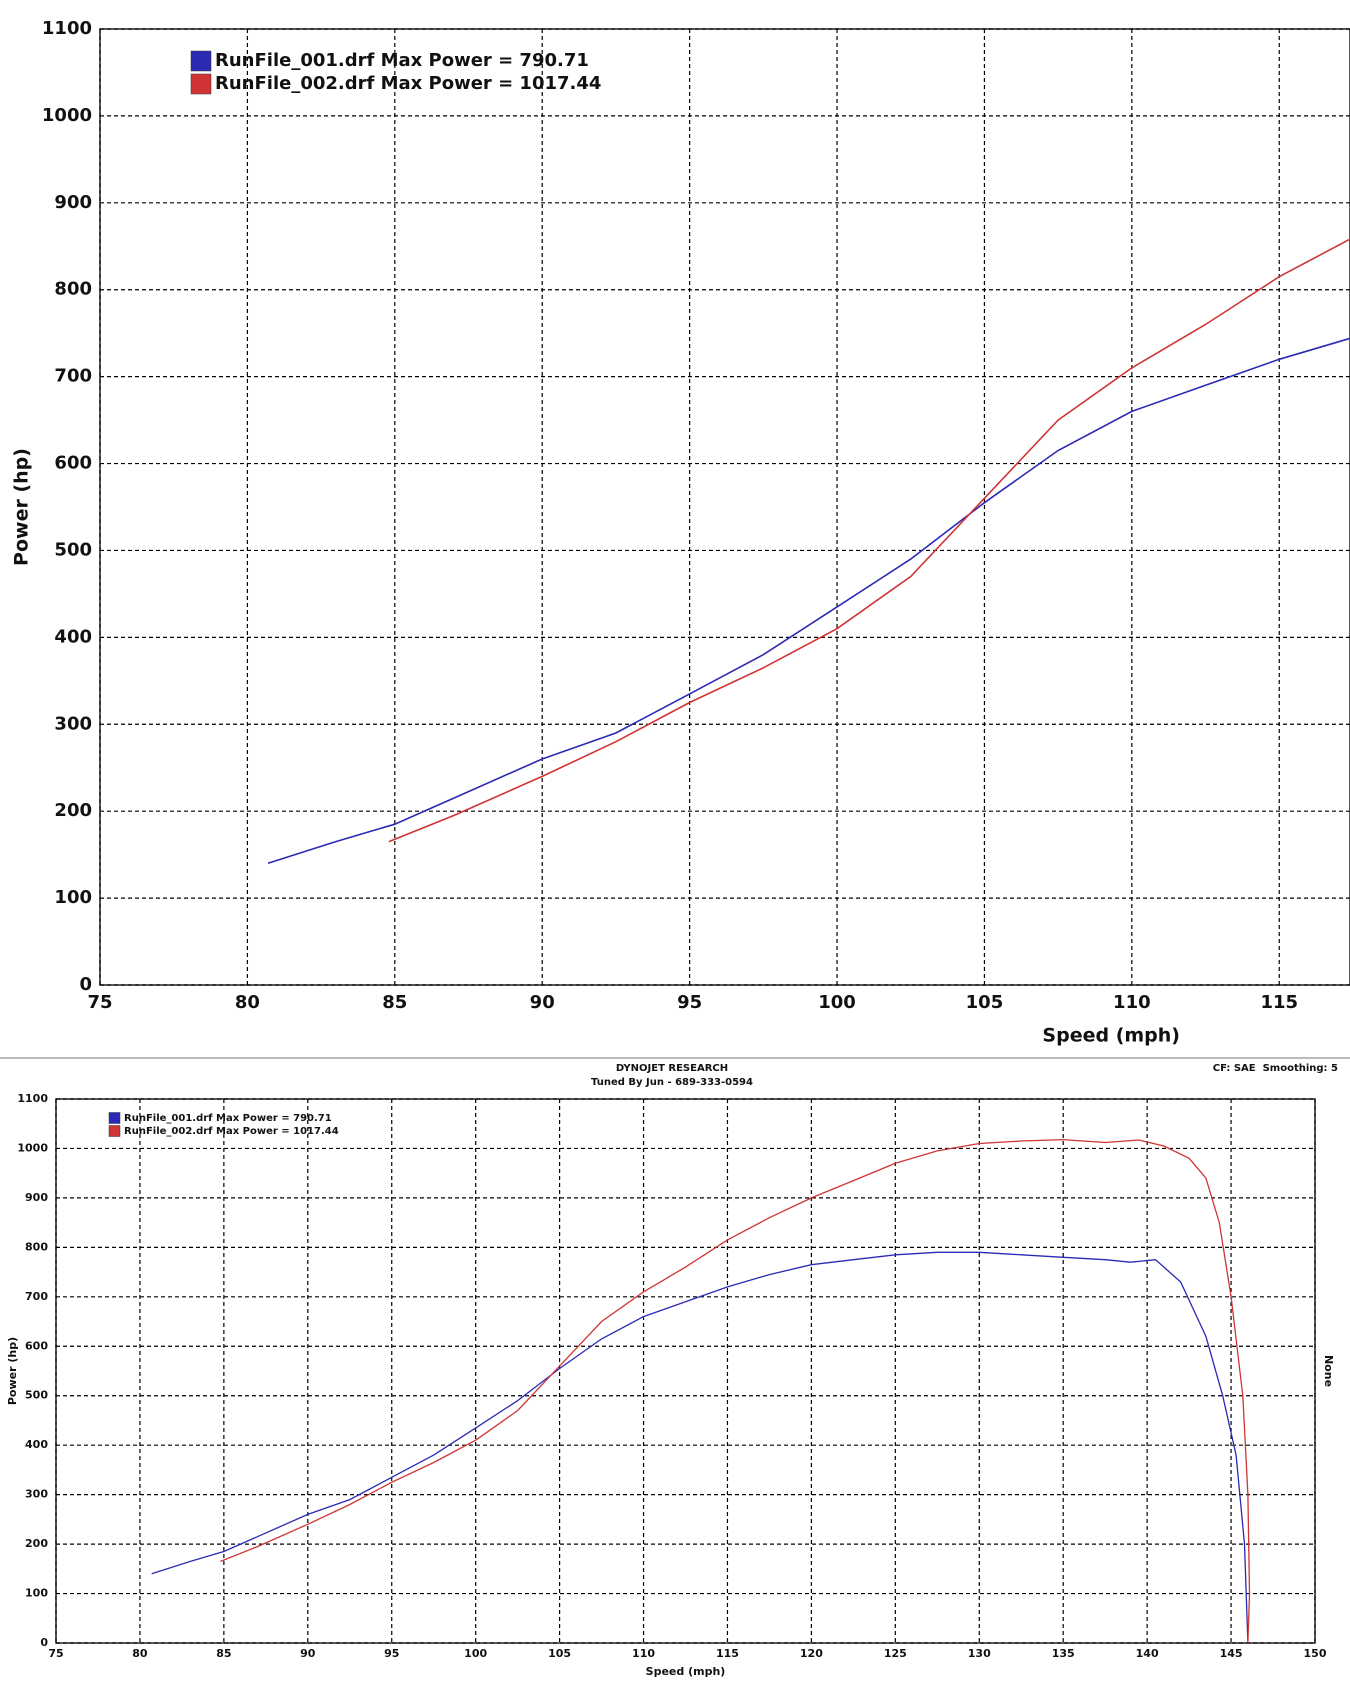 Image resolution: width=1350 pixels, height=1687 pixels. What do you see at coordinates (1063, 1653) in the screenshot?
I see `x-tick-label: 135` at bounding box center [1063, 1653].